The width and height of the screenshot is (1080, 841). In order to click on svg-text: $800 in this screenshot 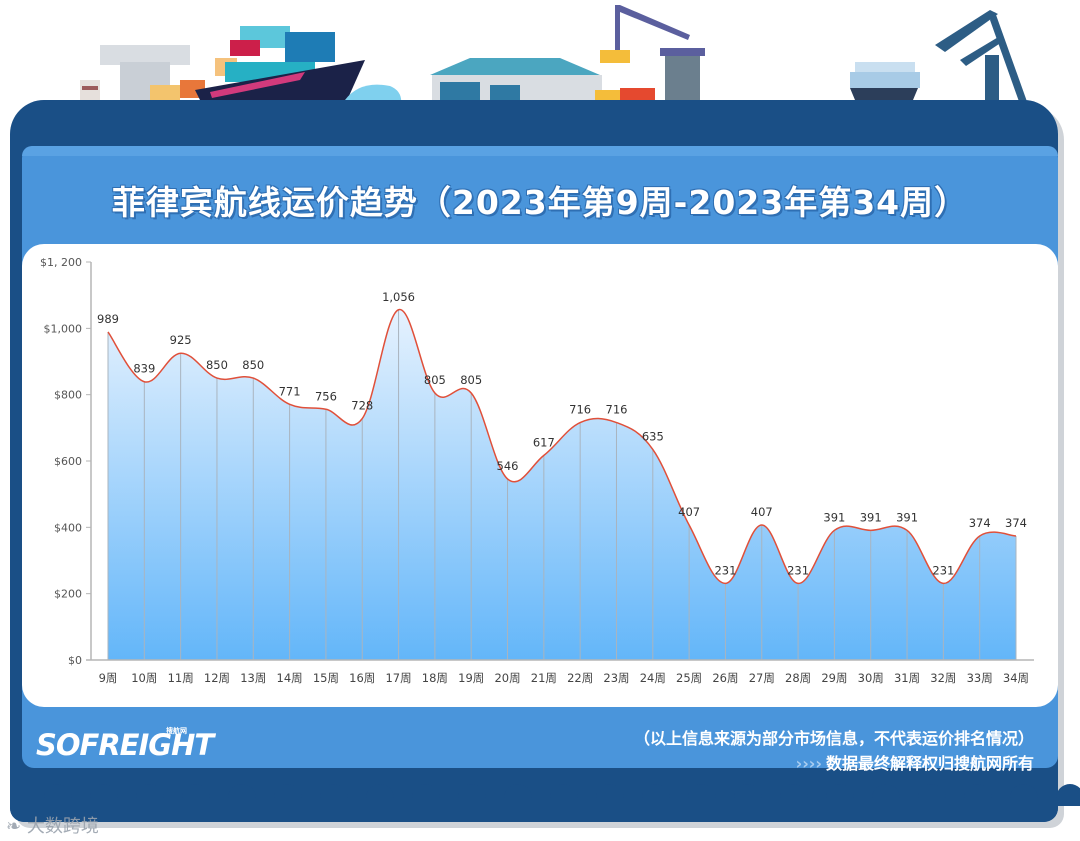, I will do `click(68, 395)`.